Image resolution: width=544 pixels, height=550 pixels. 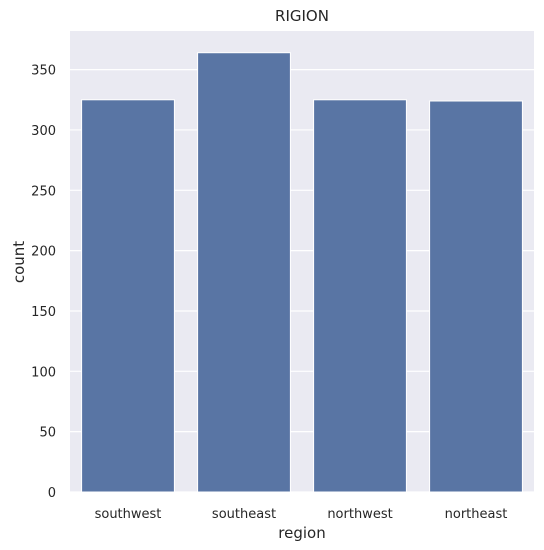 I want to click on bar-southwest, so click(x=128, y=296).